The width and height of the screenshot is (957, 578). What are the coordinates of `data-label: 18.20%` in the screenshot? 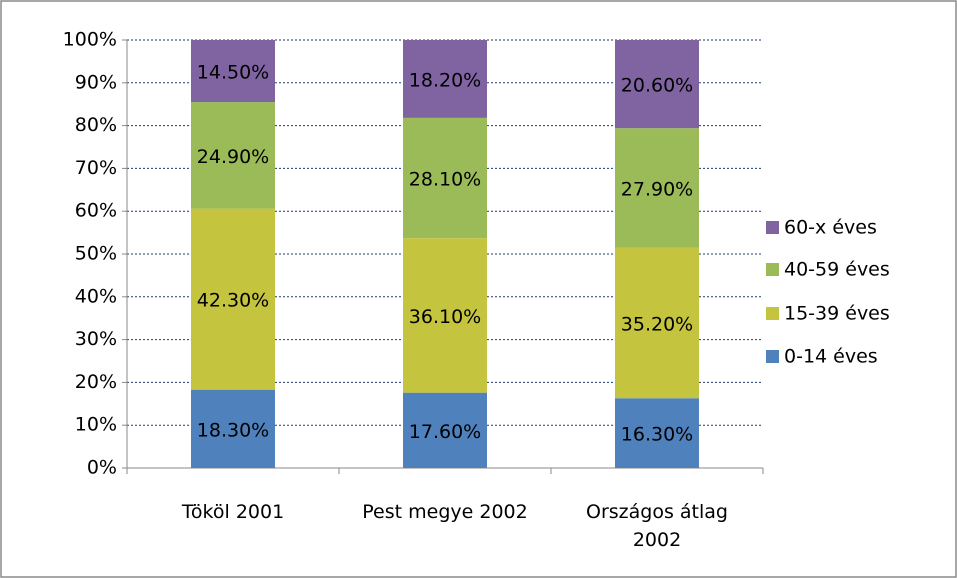 It's located at (445, 80).